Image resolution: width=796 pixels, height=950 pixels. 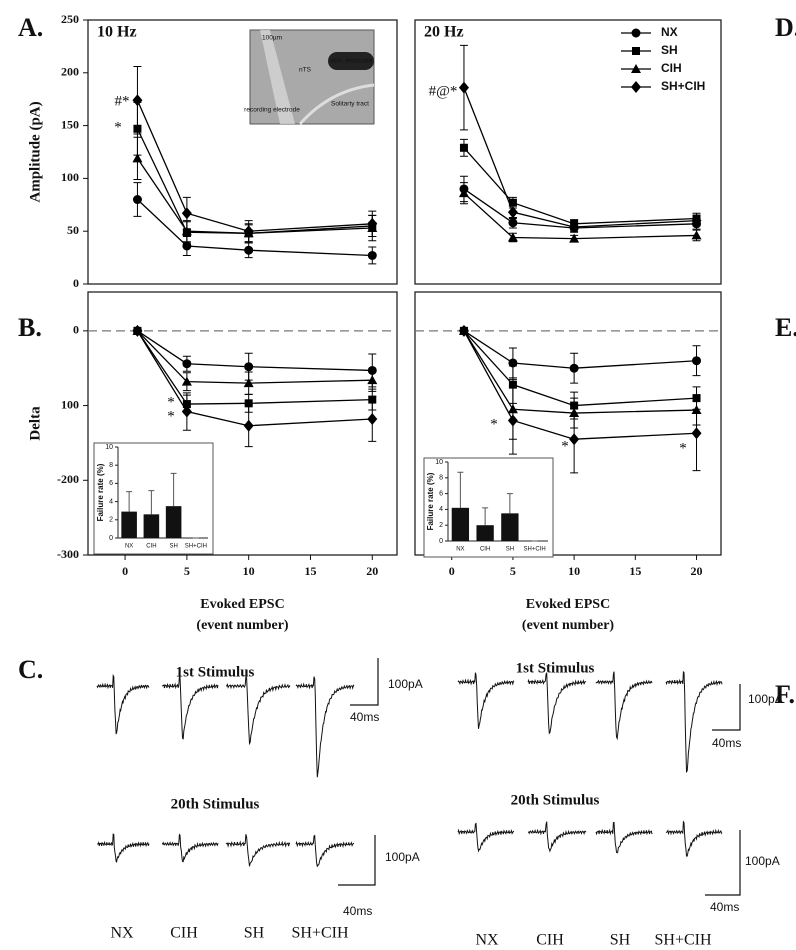 What do you see at coordinates (350, 104) in the screenshot?
I see `inset-label: Solitarty tract` at bounding box center [350, 104].